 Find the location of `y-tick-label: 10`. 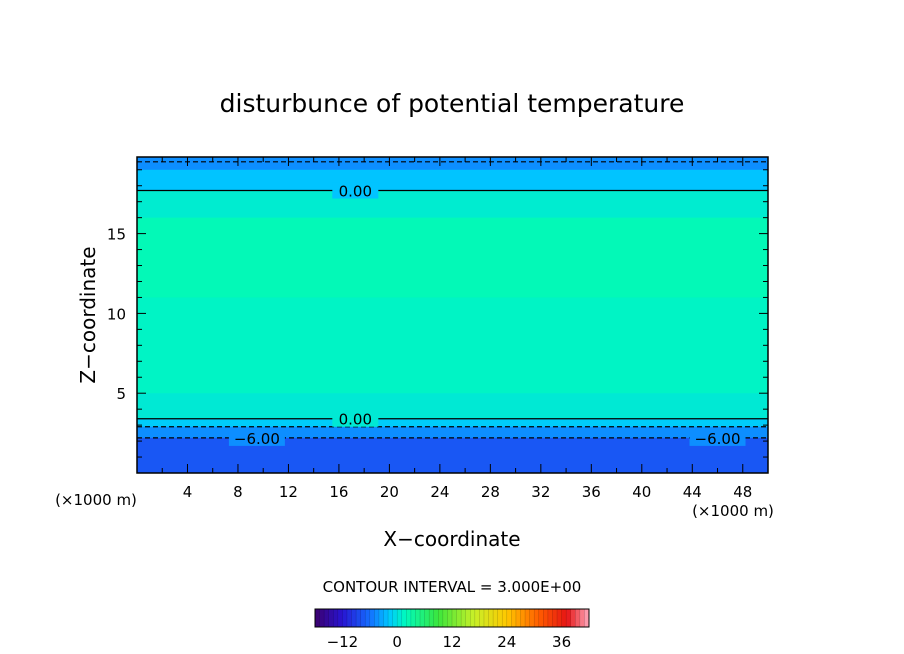

y-tick-label: 10 is located at coordinates (116, 314).